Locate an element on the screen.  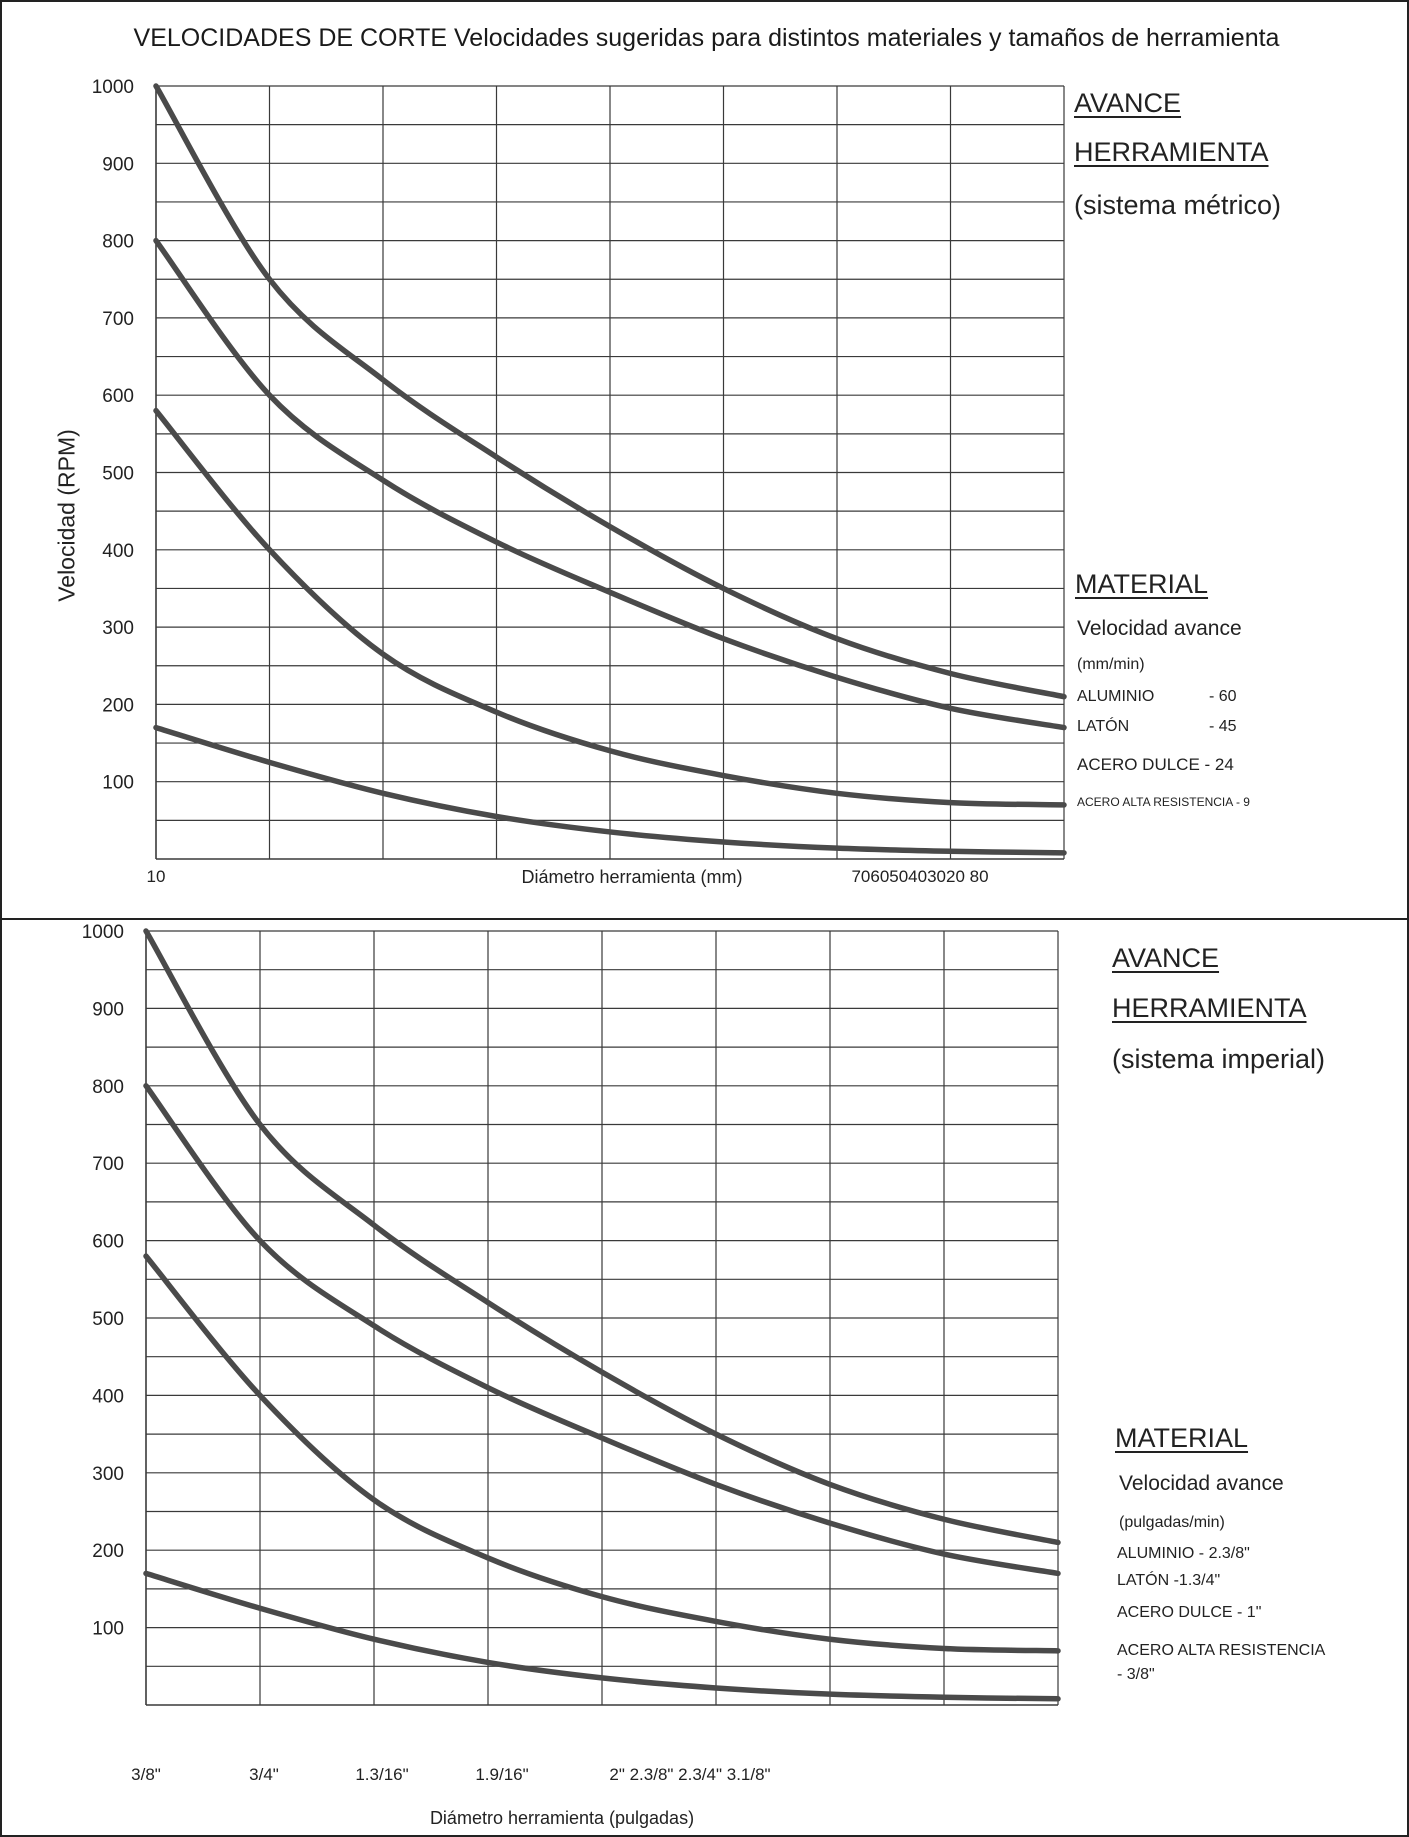
imperial-y-tick-label: 800 is located at coordinates (108, 1087).